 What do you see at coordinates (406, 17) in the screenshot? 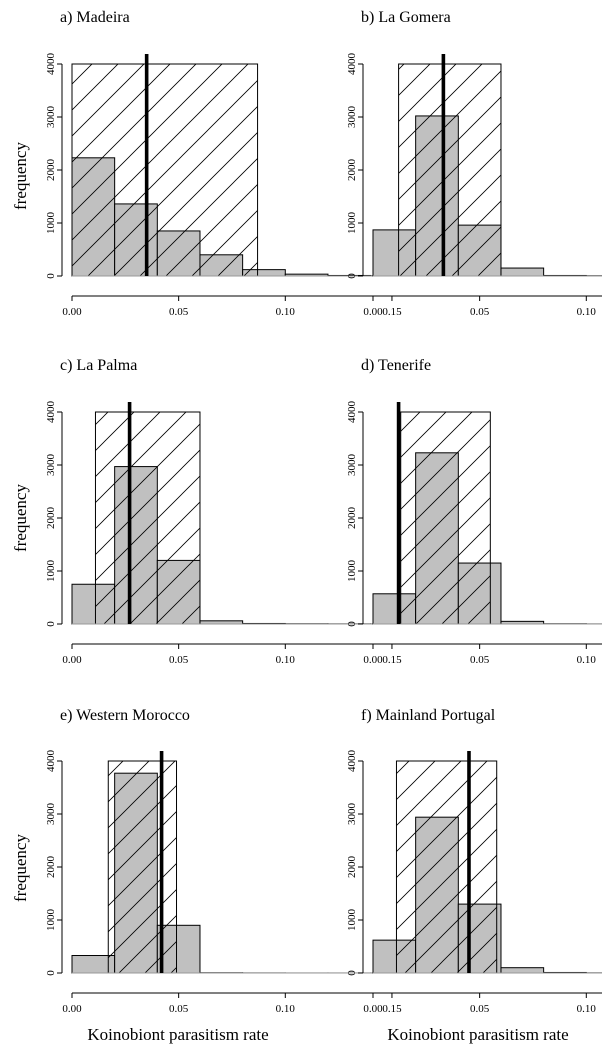
I see `panel-title: b) La Gomera` at bounding box center [406, 17].